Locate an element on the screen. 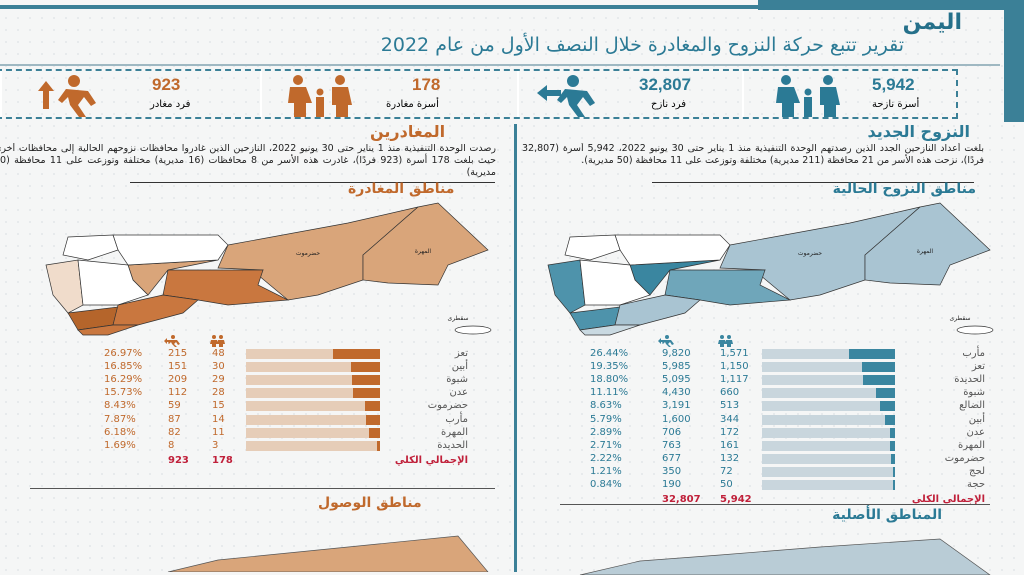  divider is located at coordinates (312, 182).